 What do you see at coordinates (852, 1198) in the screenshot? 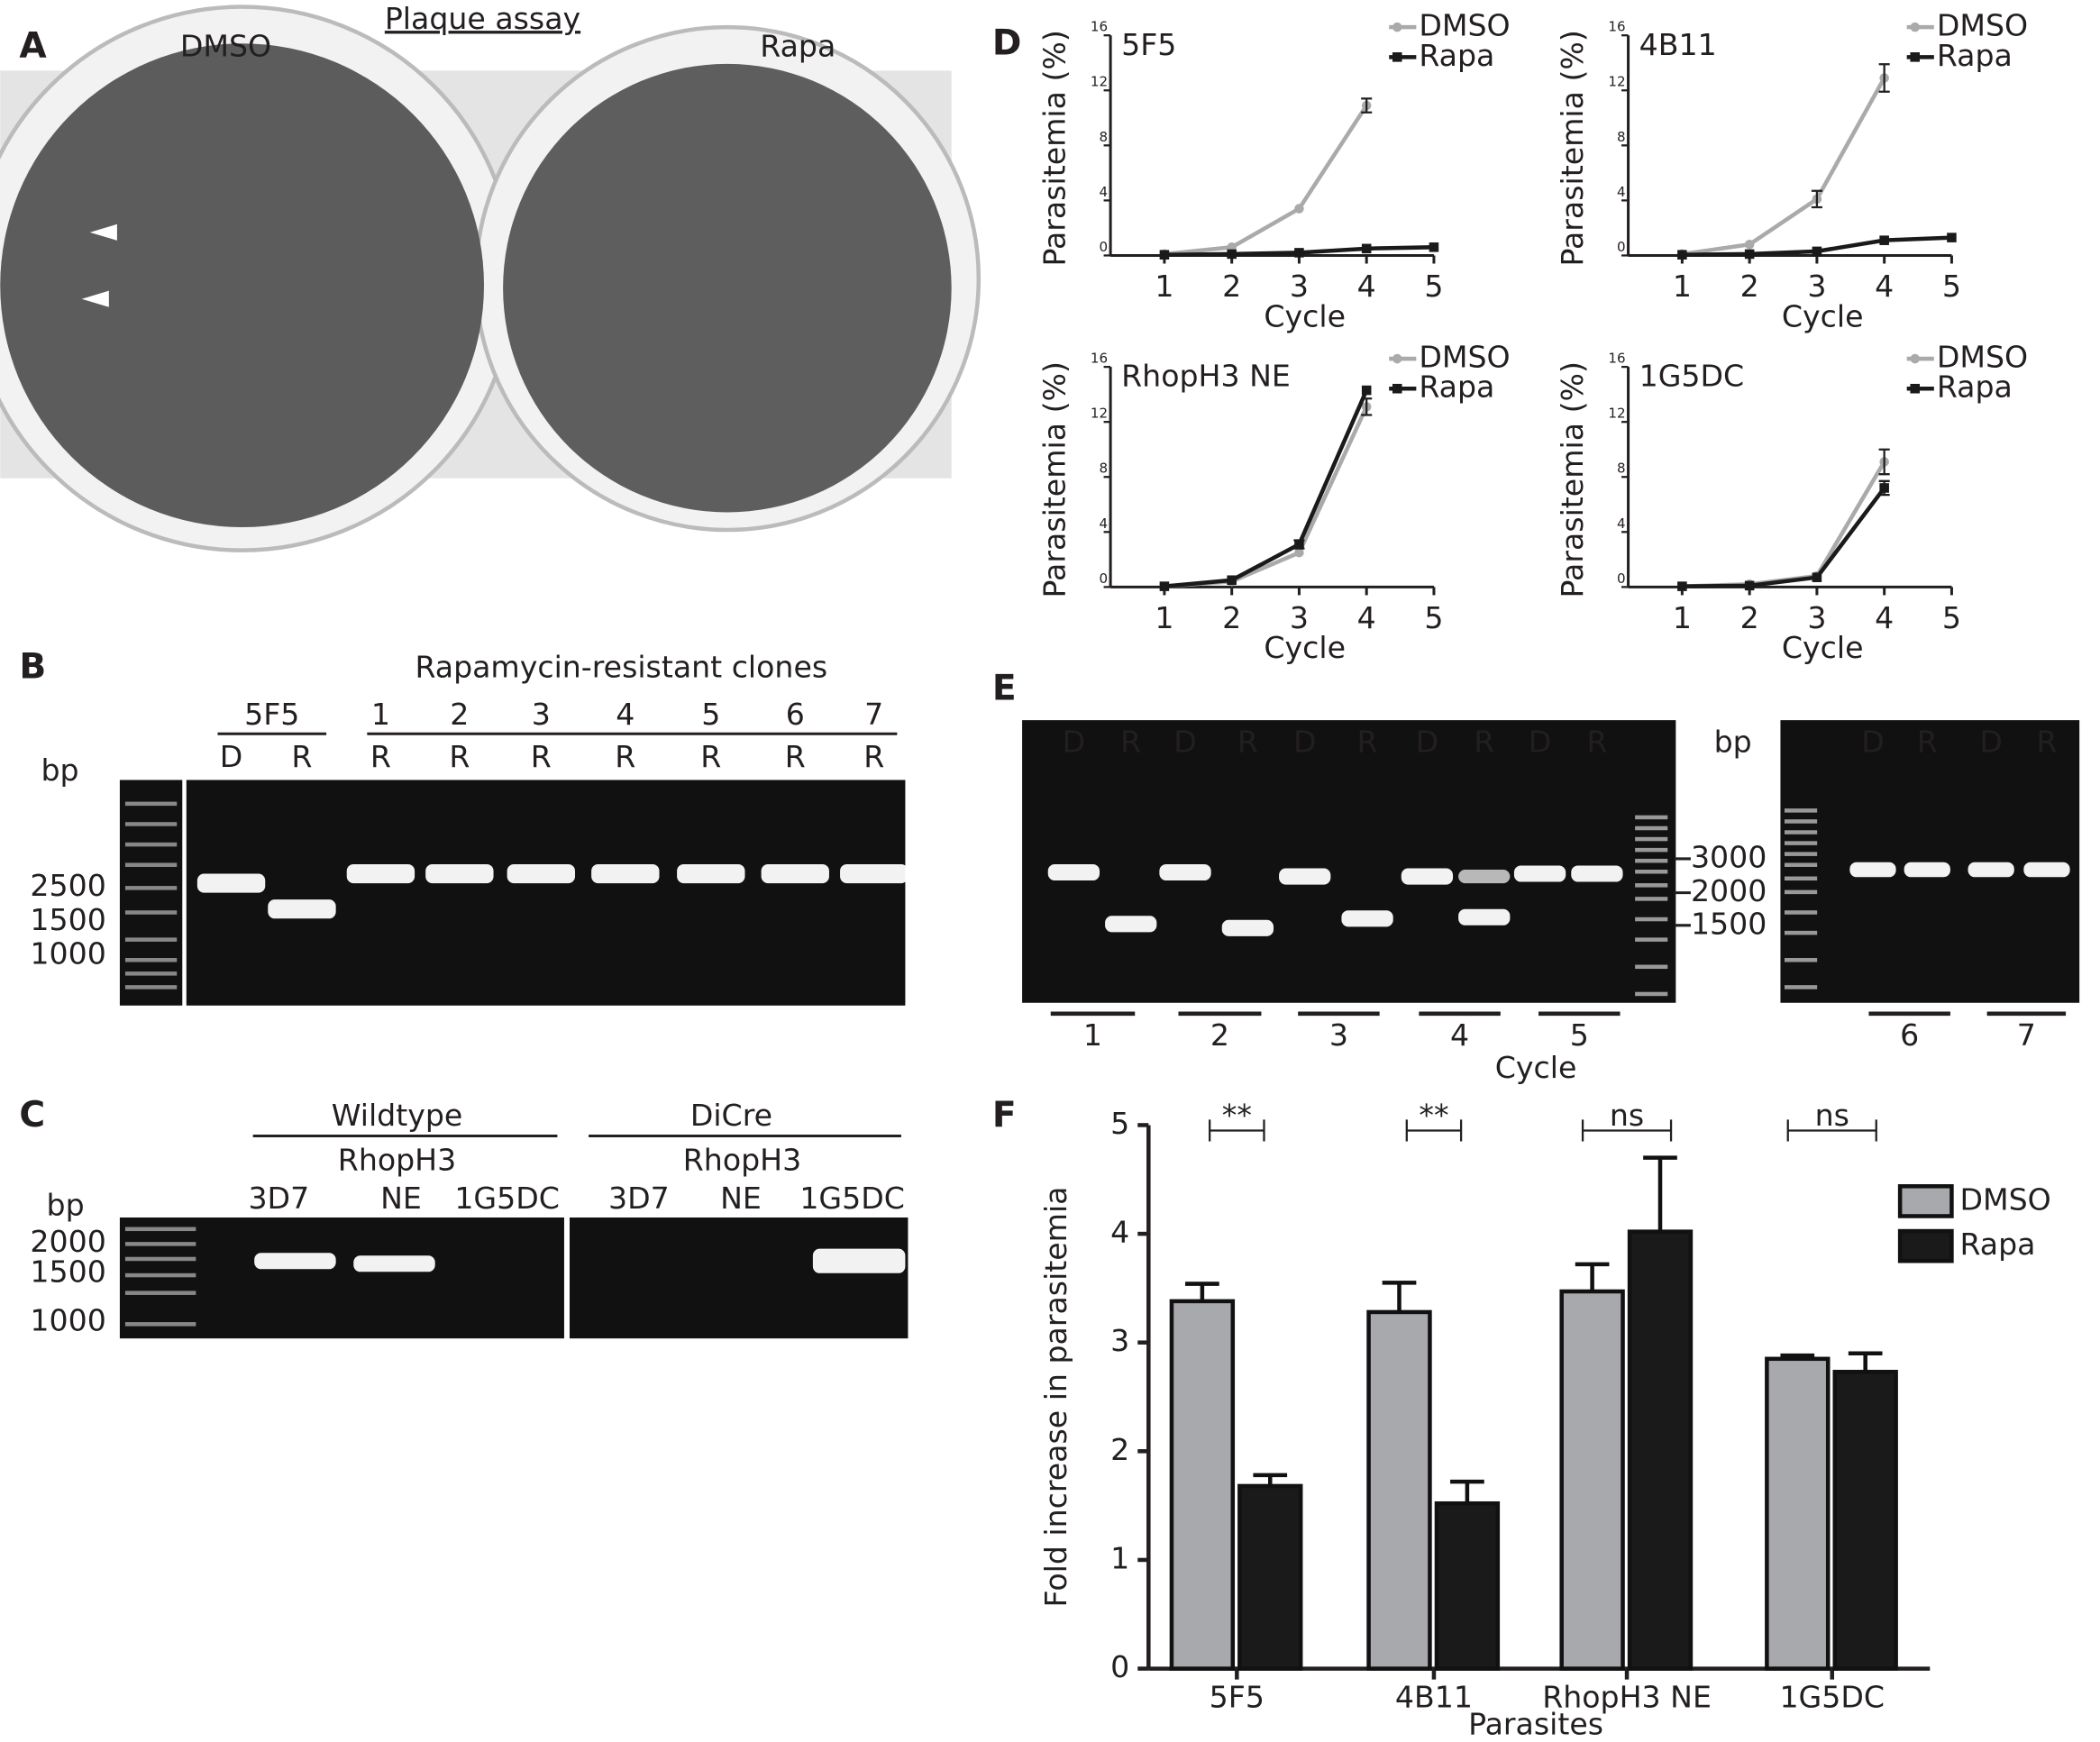
I see `lane-label: 1G5DC` at bounding box center [852, 1198].